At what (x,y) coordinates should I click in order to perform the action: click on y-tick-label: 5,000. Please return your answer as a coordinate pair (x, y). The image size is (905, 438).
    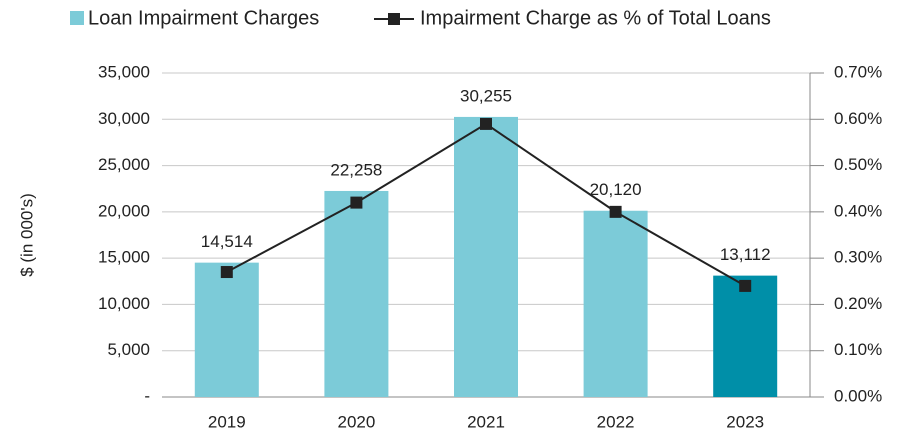
    Looking at the image, I should click on (128, 349).